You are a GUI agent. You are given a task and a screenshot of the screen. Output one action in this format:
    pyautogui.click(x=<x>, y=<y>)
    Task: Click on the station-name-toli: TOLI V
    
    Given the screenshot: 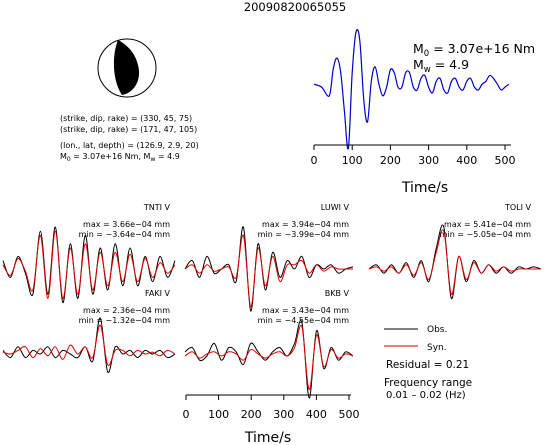 What is the action you would take?
    pyautogui.click(x=518, y=207)
    